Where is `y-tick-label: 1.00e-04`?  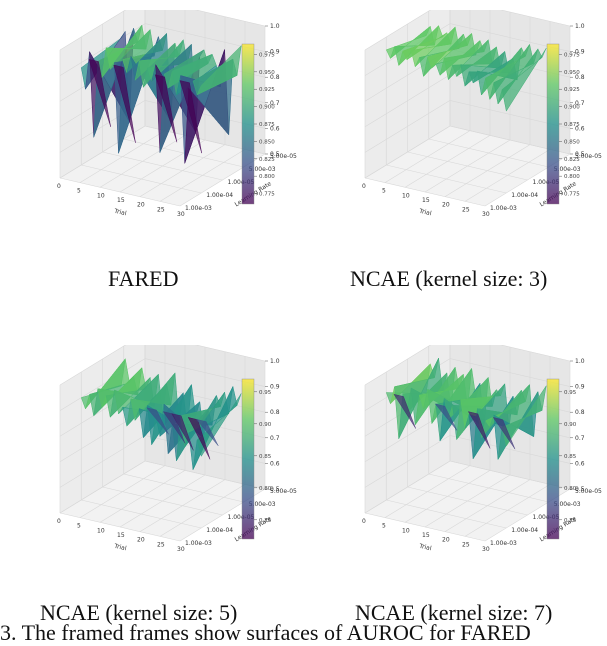
y-tick-label: 1.00e-04 is located at coordinates (219, 195).